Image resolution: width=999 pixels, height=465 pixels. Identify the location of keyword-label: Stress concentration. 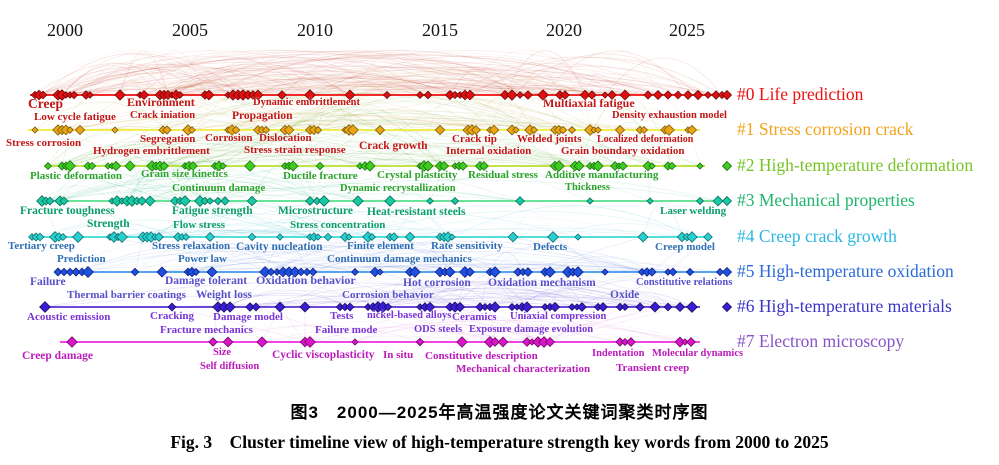
(338, 224).